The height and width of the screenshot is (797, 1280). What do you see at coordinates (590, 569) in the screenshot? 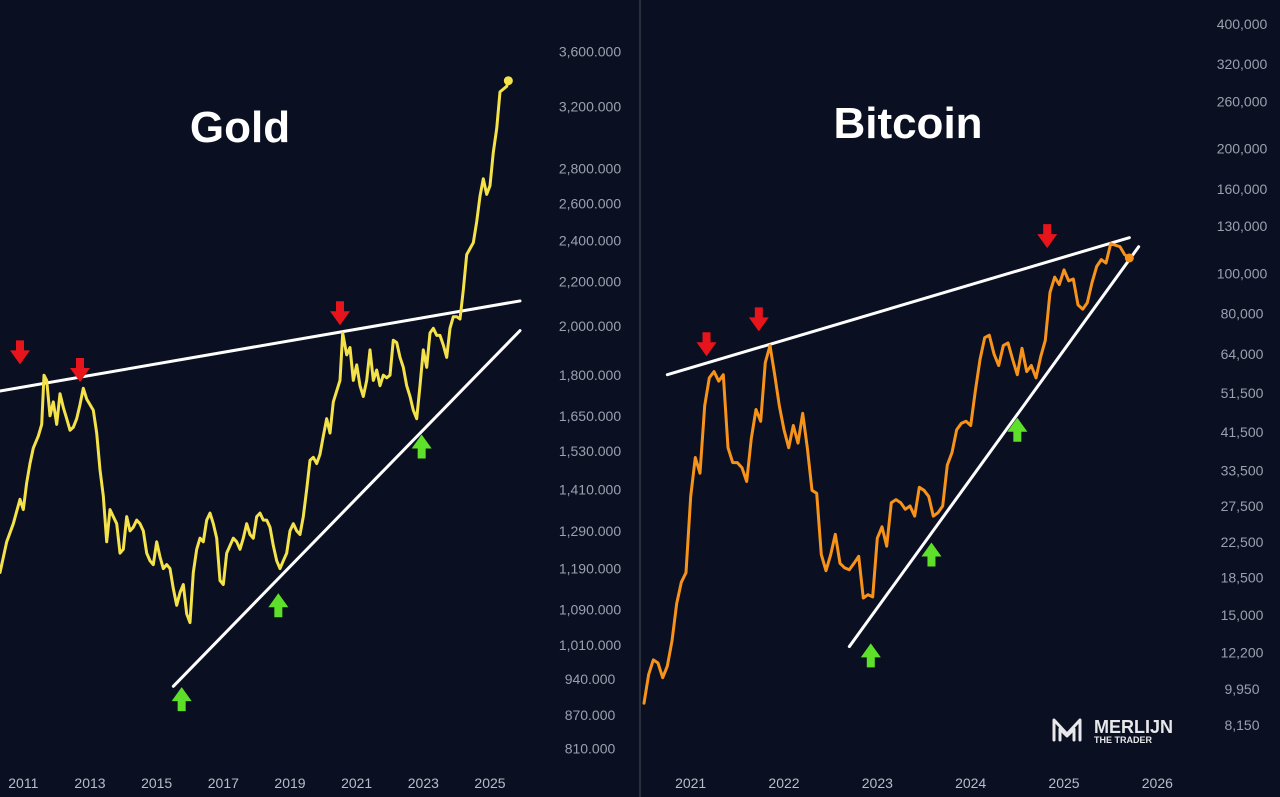
I see `gold-y-tick-label: 1,190.000` at bounding box center [590, 569].